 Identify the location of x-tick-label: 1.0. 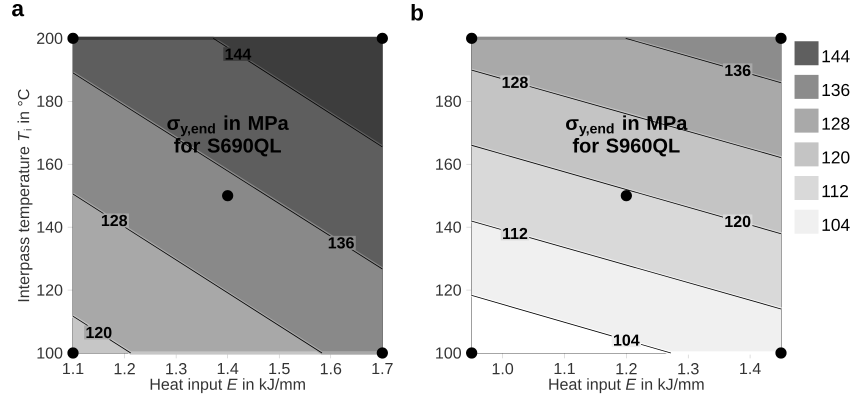
(503, 368).